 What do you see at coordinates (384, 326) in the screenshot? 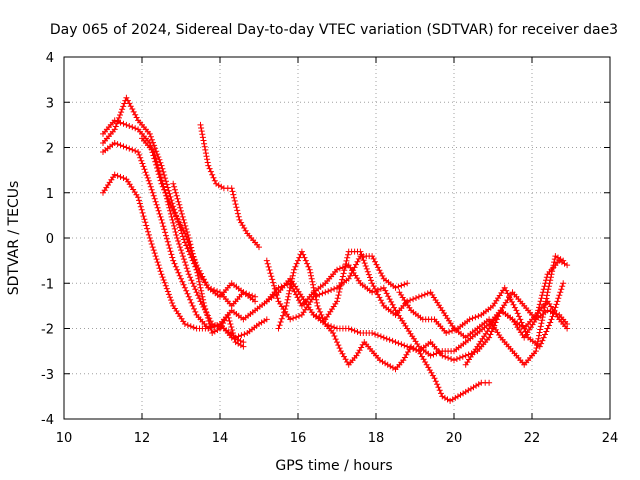
I see `series-sat-j` at bounding box center [384, 326].